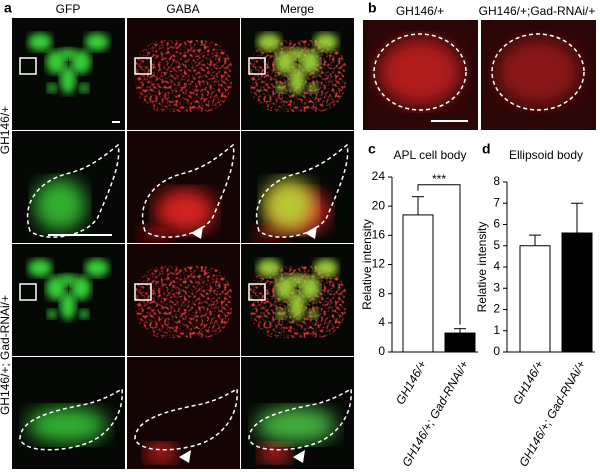 Image resolution: width=600 pixels, height=472 pixels. Describe the element at coordinates (379, 235) in the screenshot. I see `y-tick-label: 16` at that location.